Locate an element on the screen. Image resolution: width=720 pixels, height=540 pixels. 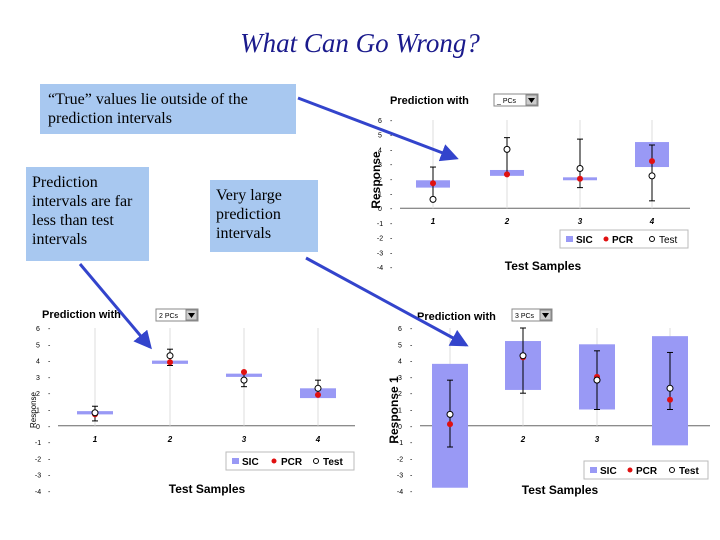
arrow-very-large is located at coordinates (387, 301).